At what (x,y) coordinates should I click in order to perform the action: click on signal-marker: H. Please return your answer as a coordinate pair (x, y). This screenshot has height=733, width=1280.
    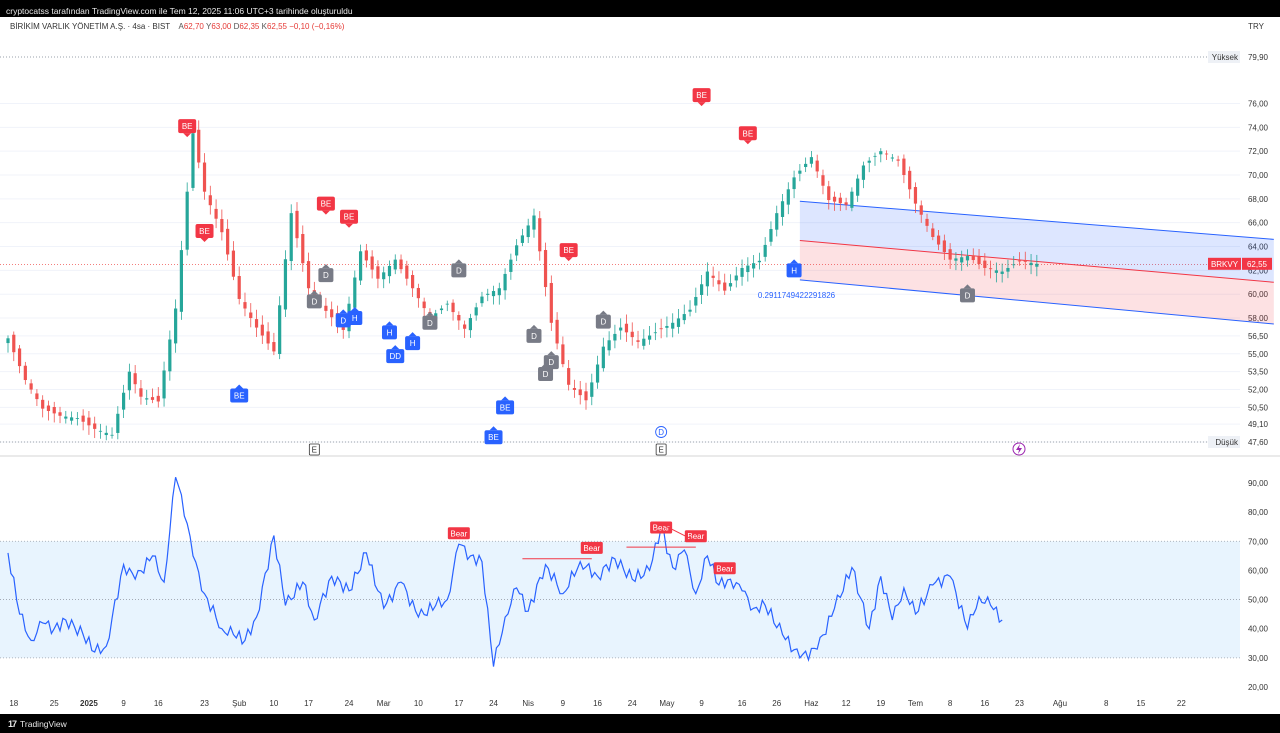
    Looking at the image, I should click on (794, 268).